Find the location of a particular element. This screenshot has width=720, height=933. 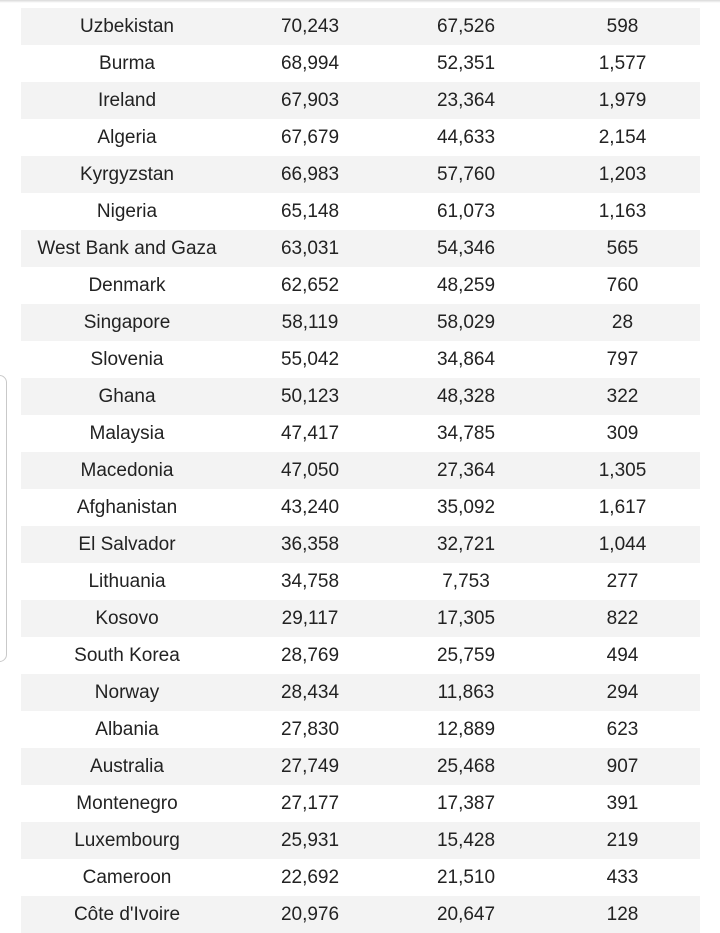

value-cell-2: 27,364 is located at coordinates (466, 470).